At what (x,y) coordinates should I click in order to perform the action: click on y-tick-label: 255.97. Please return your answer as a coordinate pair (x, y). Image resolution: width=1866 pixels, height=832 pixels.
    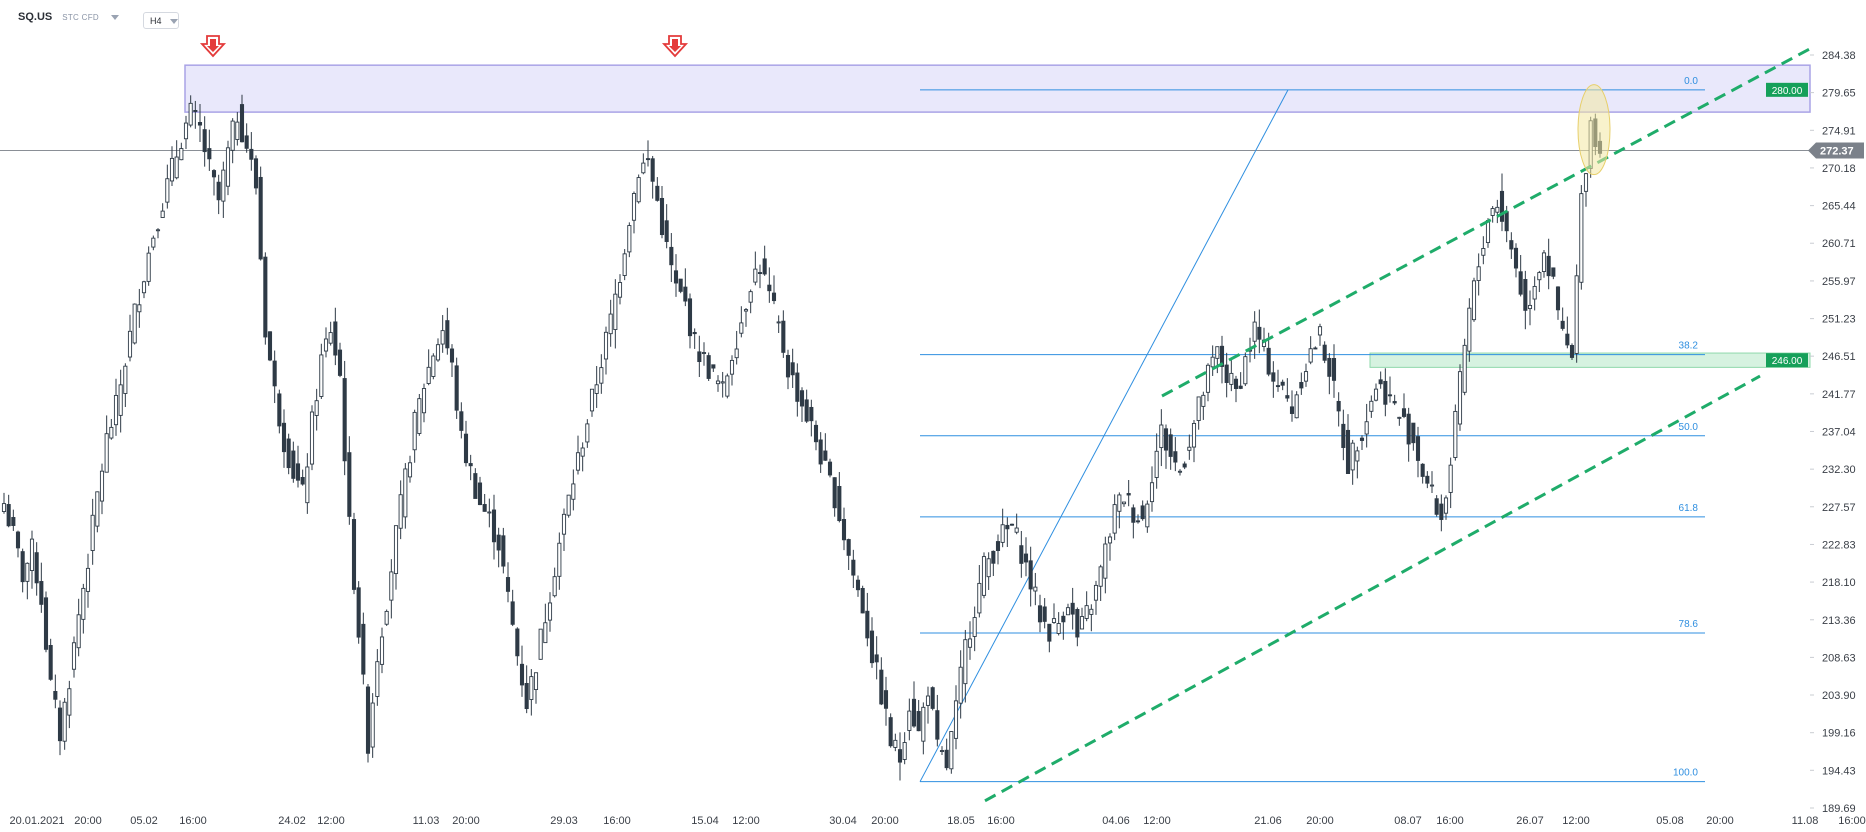
    Looking at the image, I should click on (1839, 282).